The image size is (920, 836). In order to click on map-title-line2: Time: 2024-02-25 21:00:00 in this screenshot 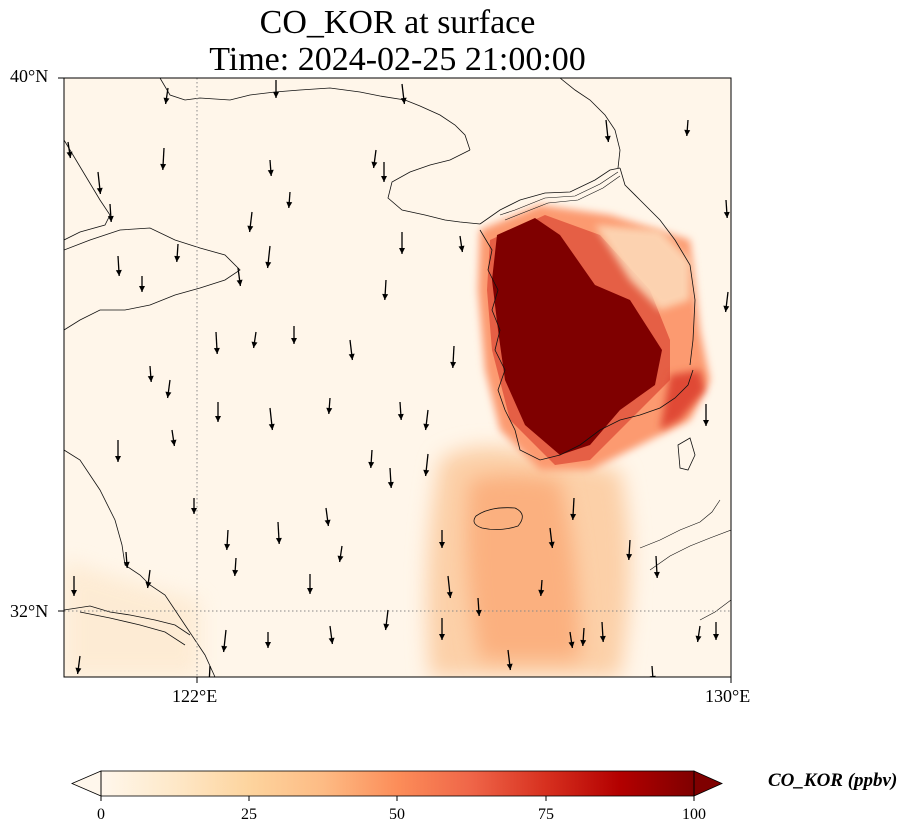, I will do `click(397, 59)`.